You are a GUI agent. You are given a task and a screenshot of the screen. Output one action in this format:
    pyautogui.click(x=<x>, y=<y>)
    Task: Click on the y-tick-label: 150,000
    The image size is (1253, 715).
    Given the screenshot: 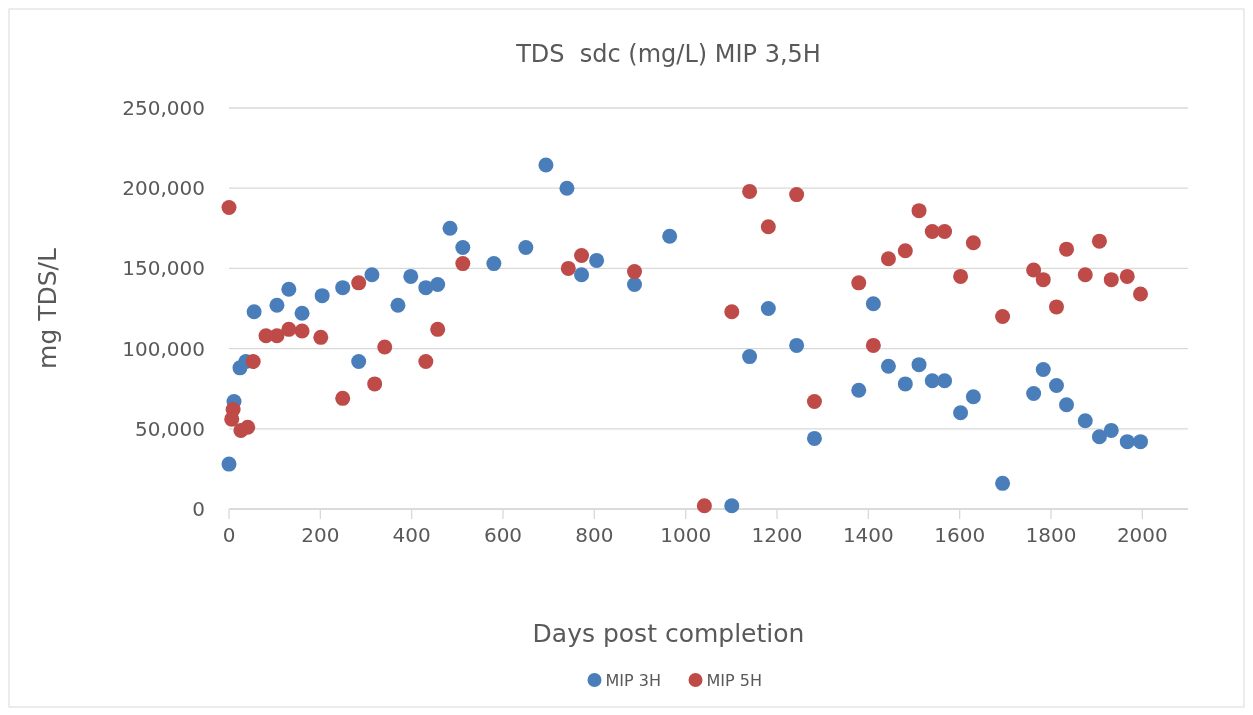 What is the action you would take?
    pyautogui.click(x=163, y=268)
    